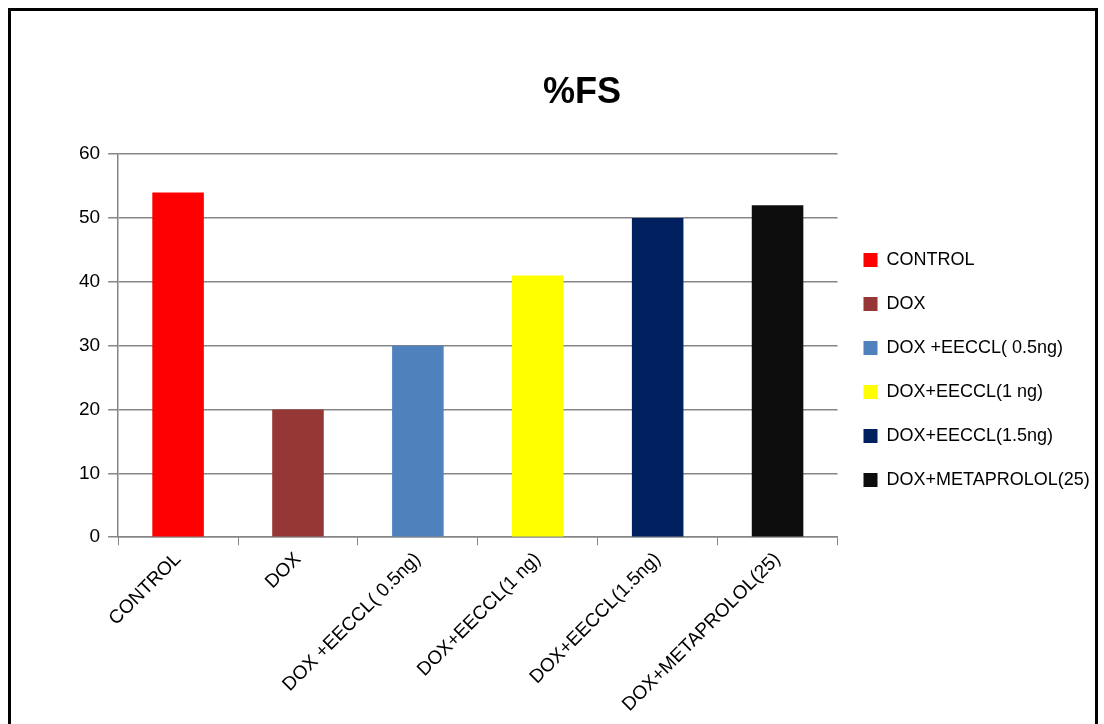 Image resolution: width=1104 pixels, height=724 pixels. I want to click on legend-label: DOX +EECCL( 0.5ng), so click(975, 346).